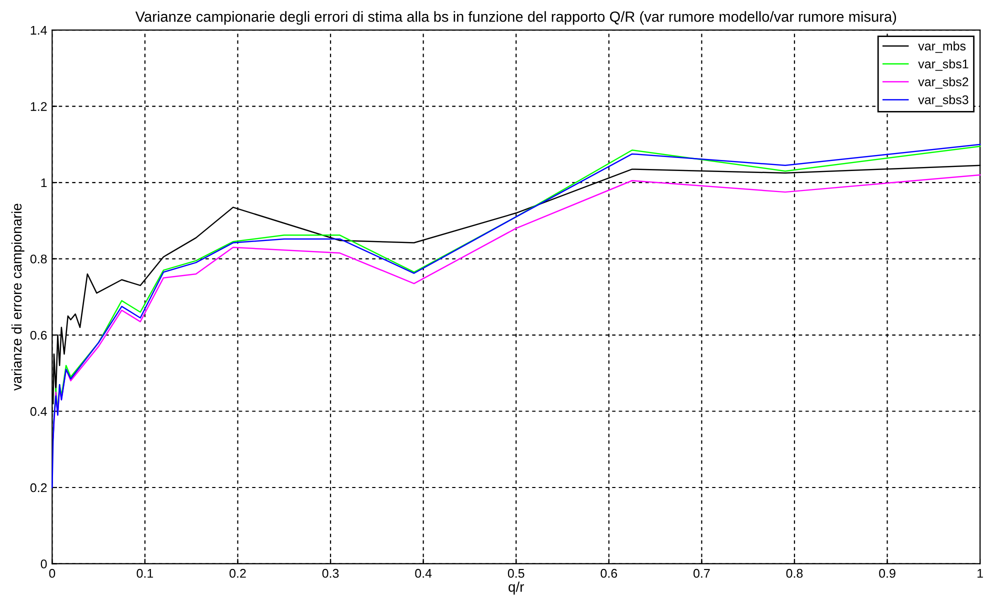 This screenshot has height=601, width=984. I want to click on y-tick-label: 0, so click(43, 564).